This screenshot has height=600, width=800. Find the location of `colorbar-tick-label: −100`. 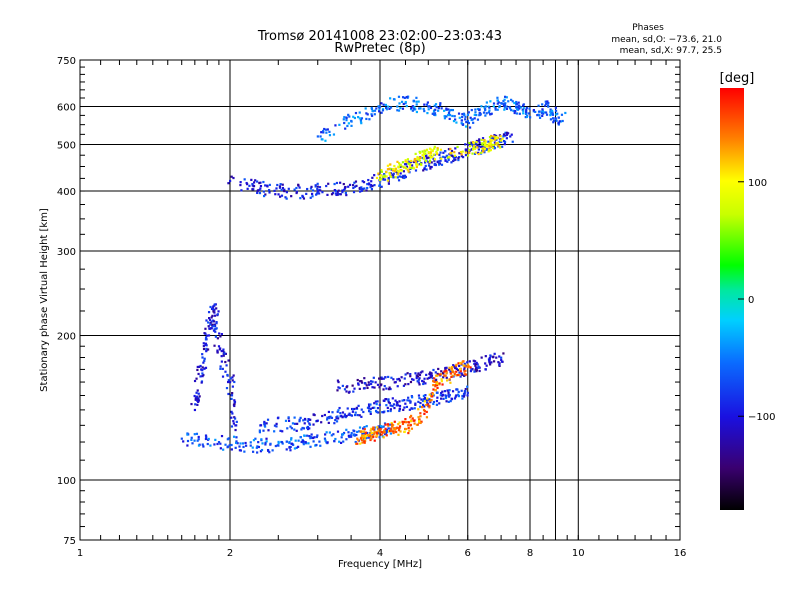

colorbar-tick-label: −100 is located at coordinates (761, 417).